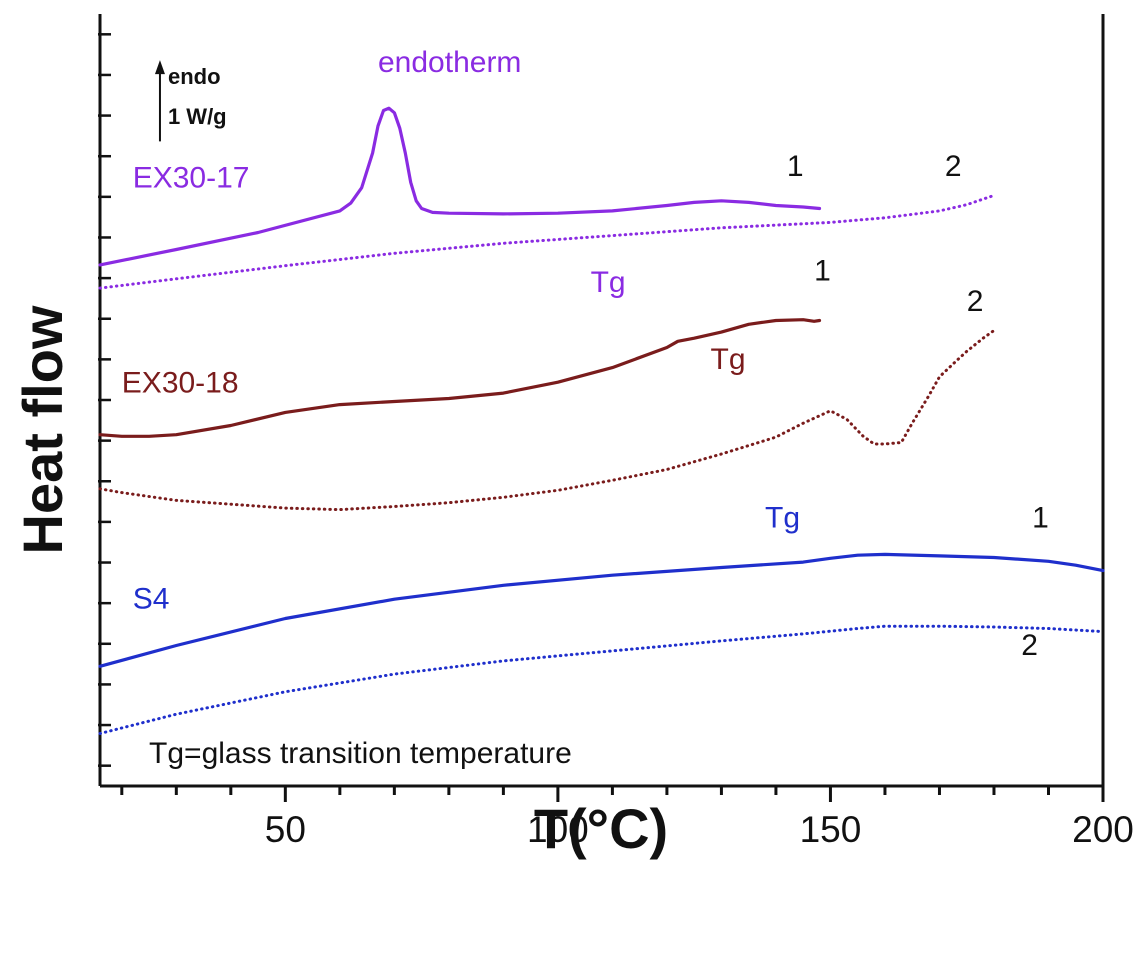 Image resolution: width=1146 pixels, height=953 pixels. Describe the element at coordinates (460, 378) in the screenshot. I see `series-ex30-18-run1` at that location.